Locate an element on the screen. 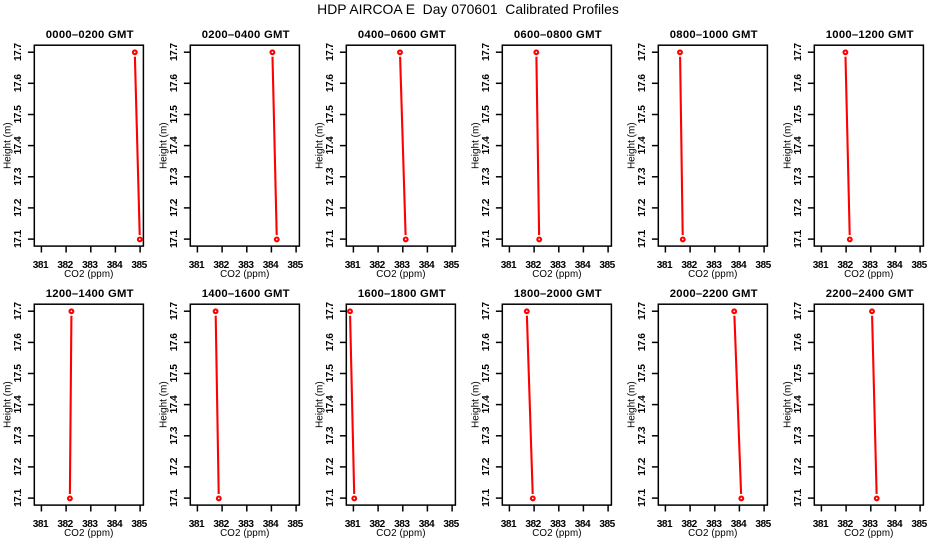 This screenshot has width=936, height=540. svg-text: 1200–1400 GMT is located at coordinates (90, 294).